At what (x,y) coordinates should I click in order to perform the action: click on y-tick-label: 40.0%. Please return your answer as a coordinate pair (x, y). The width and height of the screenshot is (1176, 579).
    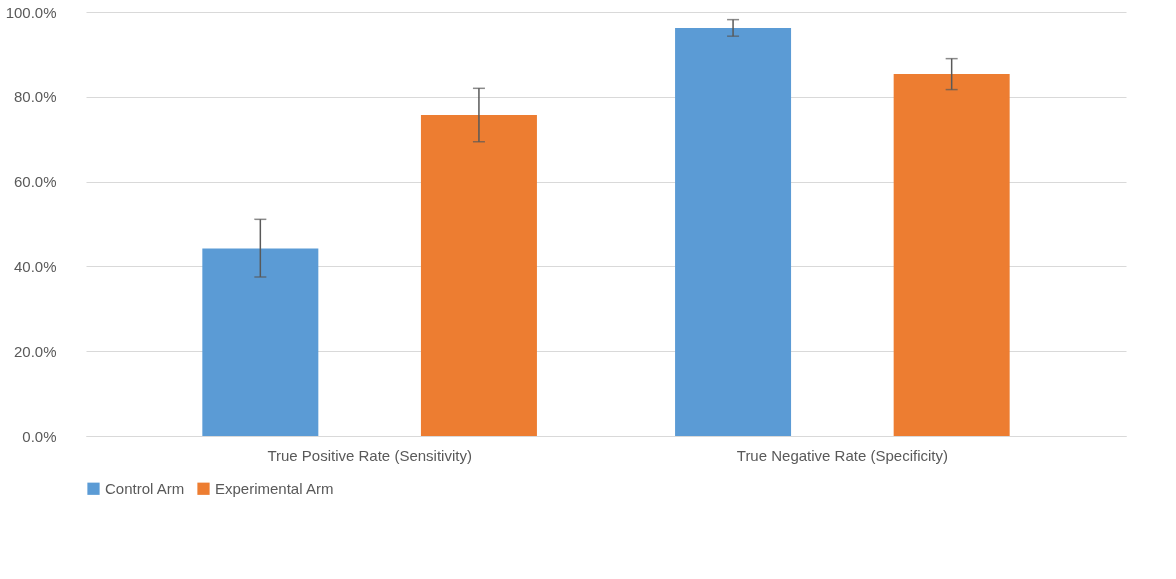
    Looking at the image, I should click on (35, 266).